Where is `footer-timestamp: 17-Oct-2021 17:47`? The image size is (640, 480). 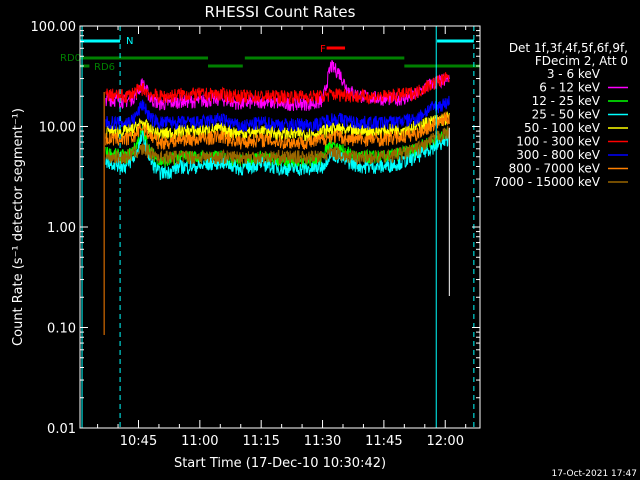 footer-timestamp: 17-Oct-2021 17:47 is located at coordinates (594, 474).